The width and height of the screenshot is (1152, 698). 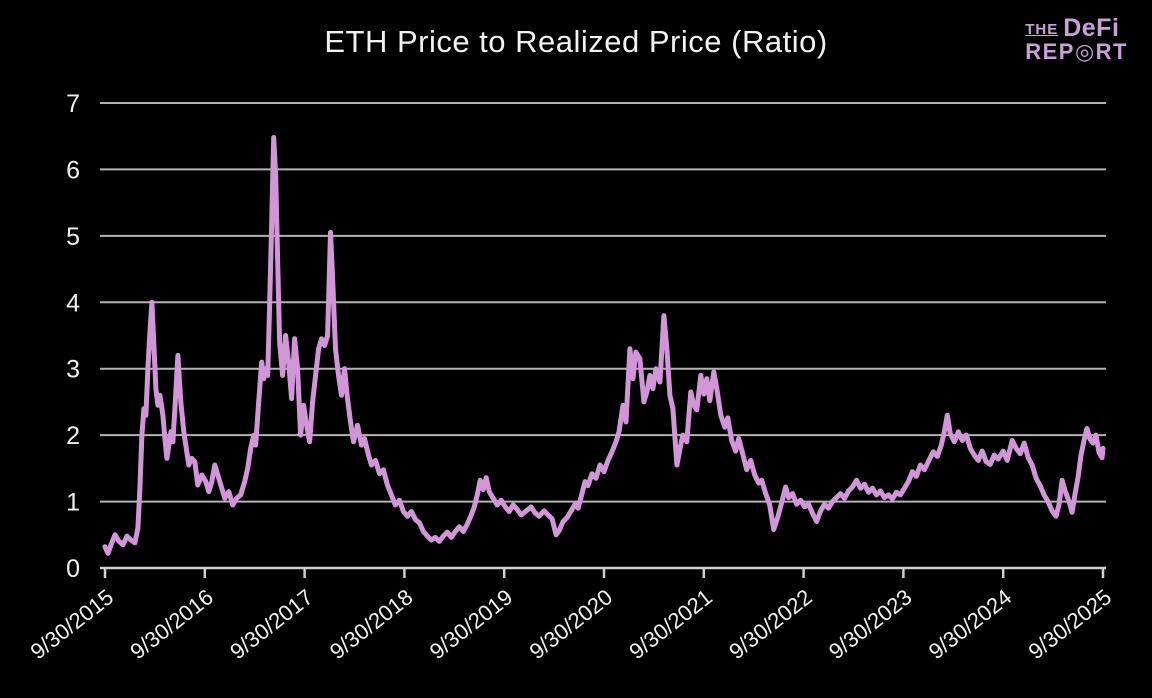 I want to click on logo-line-1: THE DeFi, so click(x=1076, y=28).